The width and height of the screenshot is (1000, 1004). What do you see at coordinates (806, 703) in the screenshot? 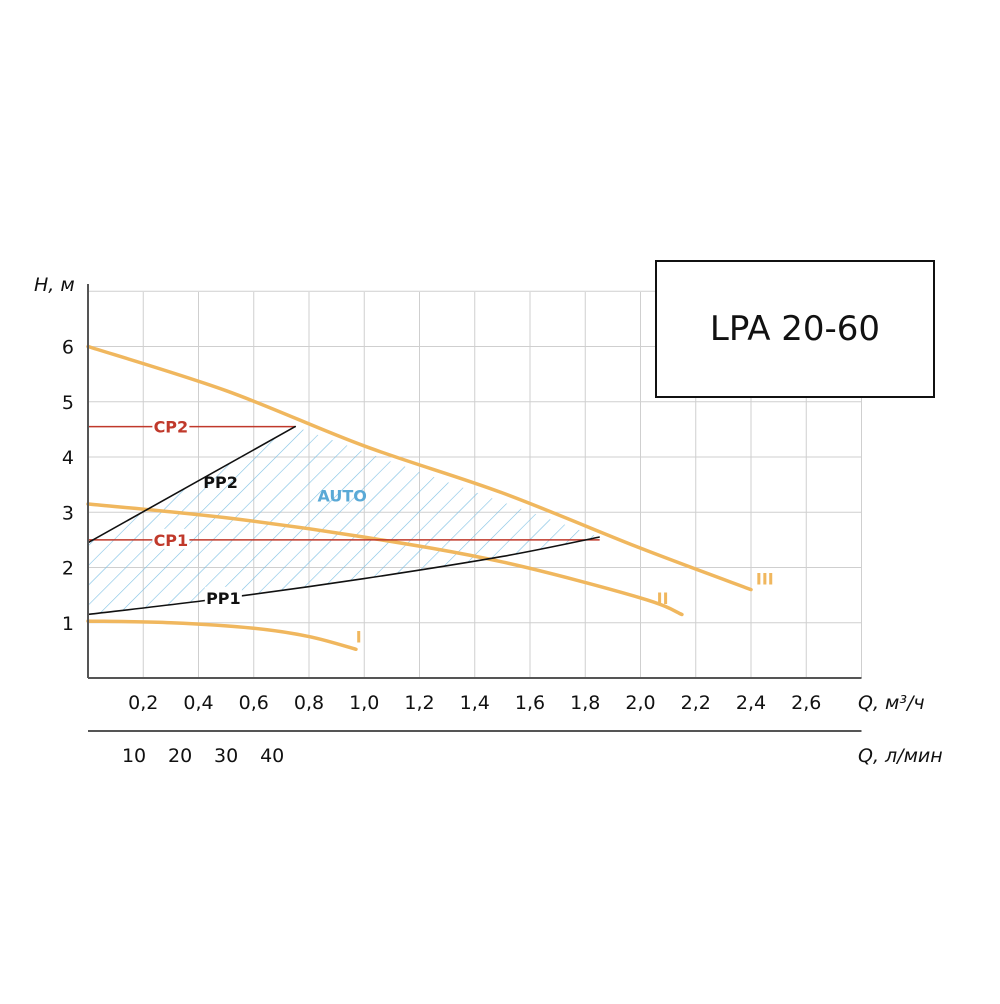
I see `x-tick-label: 2,6` at bounding box center [806, 703].